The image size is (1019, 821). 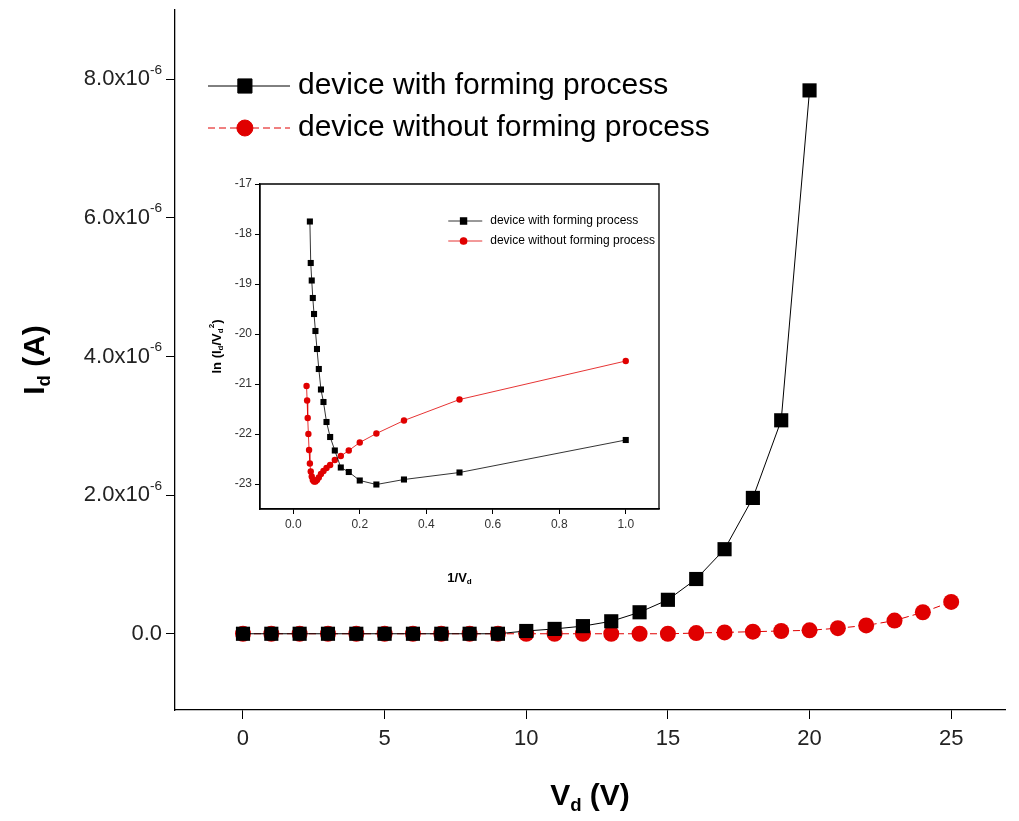 I want to click on x-tick-label: 15, so click(x=668, y=737).